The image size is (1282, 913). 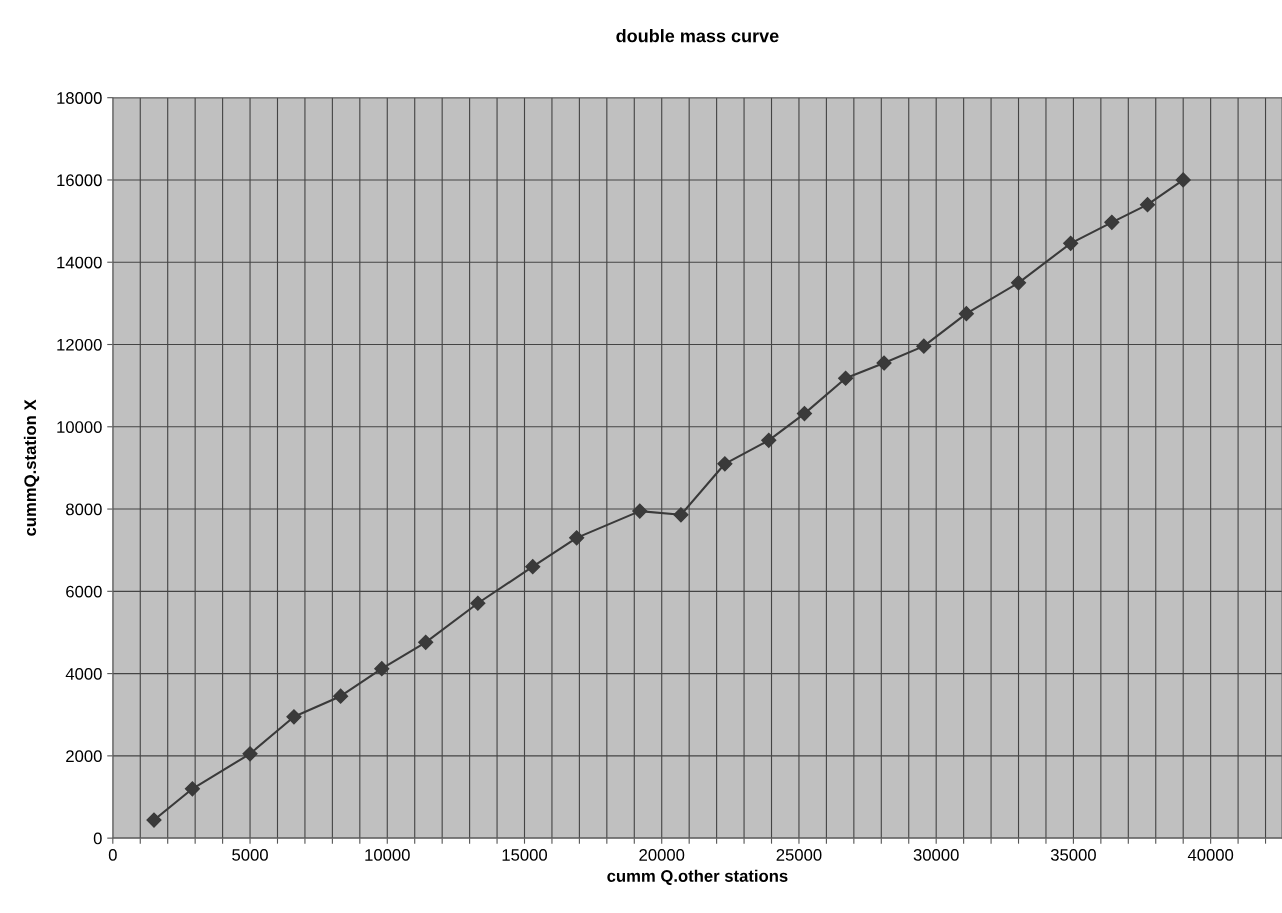 I want to click on x-tick-label: 15000, so click(x=525, y=854).